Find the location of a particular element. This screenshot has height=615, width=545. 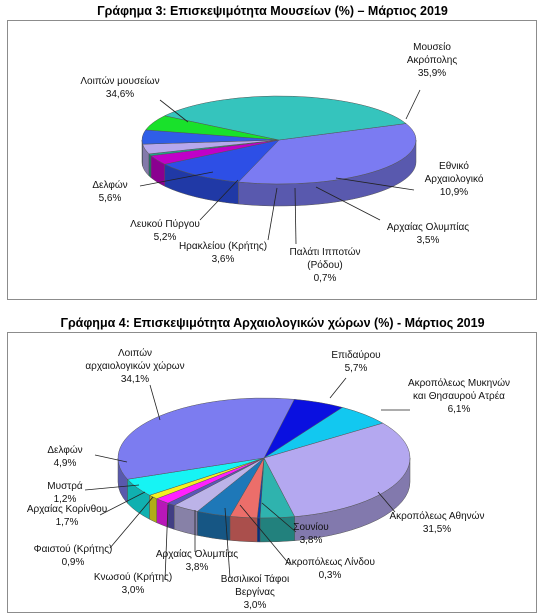

data-label-text: Ακρόπολης is located at coordinates (432, 60).